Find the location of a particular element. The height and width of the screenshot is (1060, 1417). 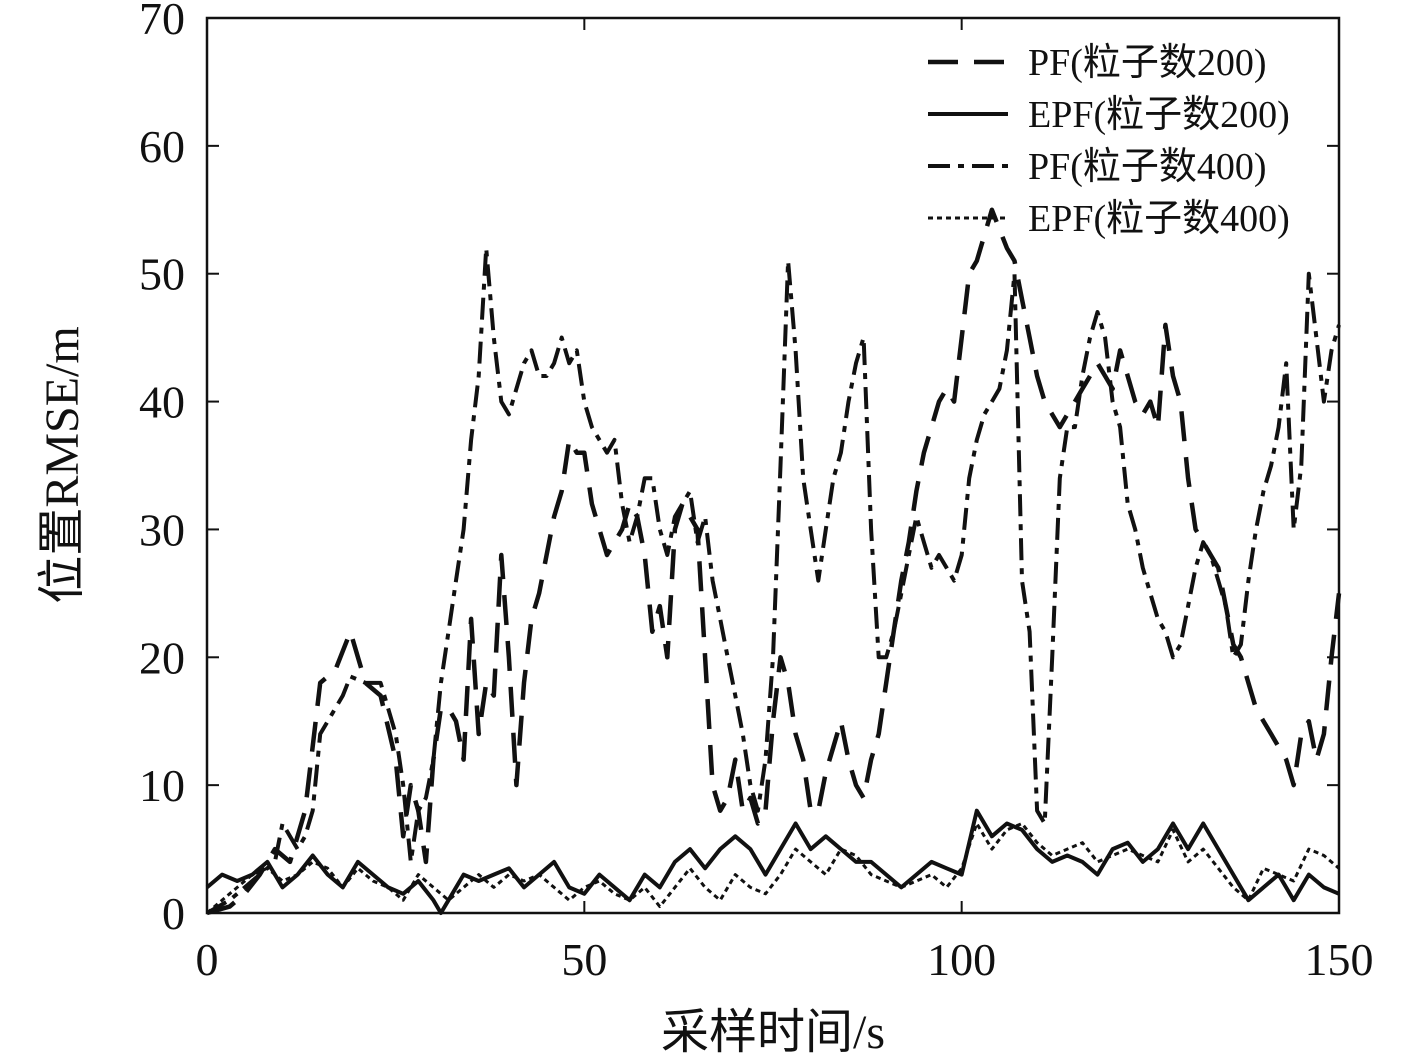

x-tick-label: 50 is located at coordinates (584, 959).